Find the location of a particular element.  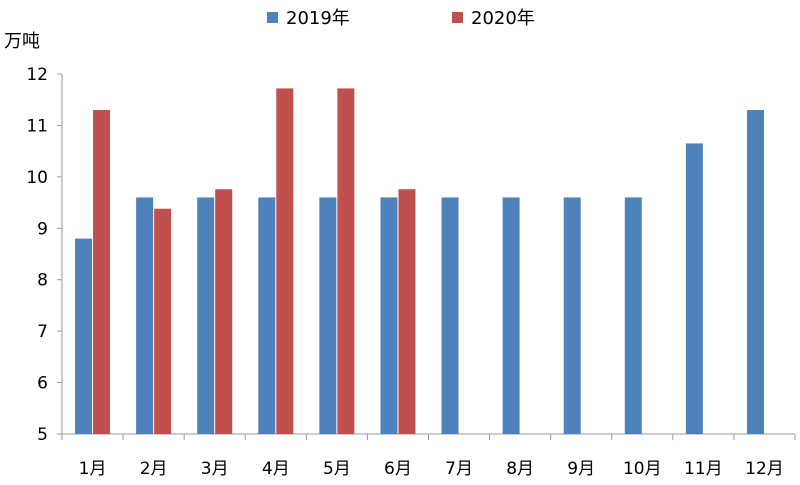

bar-2019年-4月 is located at coordinates (267, 315).